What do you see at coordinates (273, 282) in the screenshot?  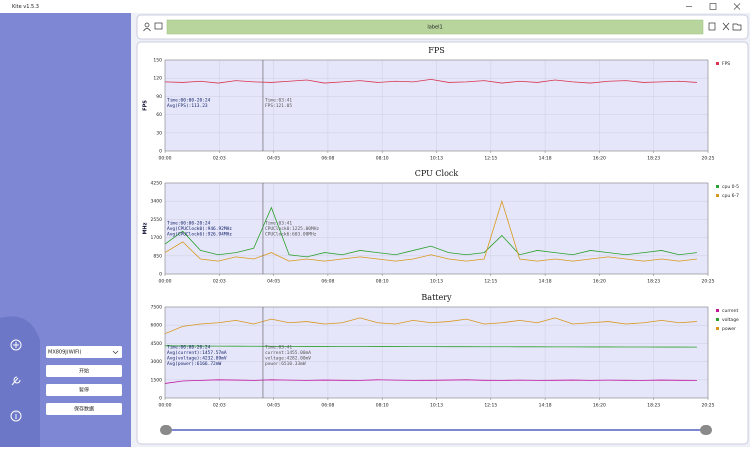 I see `x-tick-label: 04:05` at bounding box center [273, 282].